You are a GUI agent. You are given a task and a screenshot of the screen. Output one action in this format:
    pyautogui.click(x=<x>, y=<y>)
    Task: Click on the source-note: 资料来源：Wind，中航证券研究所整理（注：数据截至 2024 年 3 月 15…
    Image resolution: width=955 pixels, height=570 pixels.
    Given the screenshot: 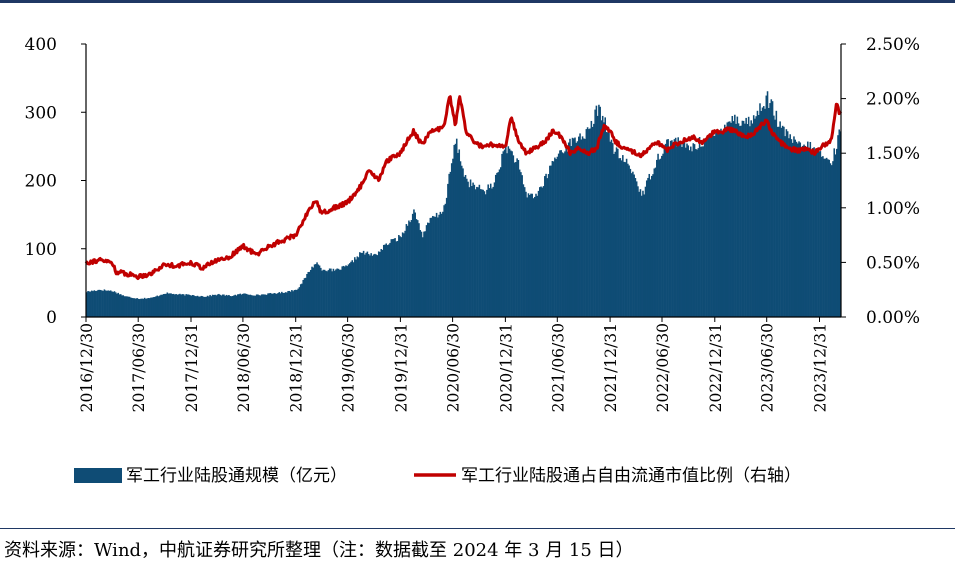 What is the action you would take?
    pyautogui.click(x=319, y=550)
    